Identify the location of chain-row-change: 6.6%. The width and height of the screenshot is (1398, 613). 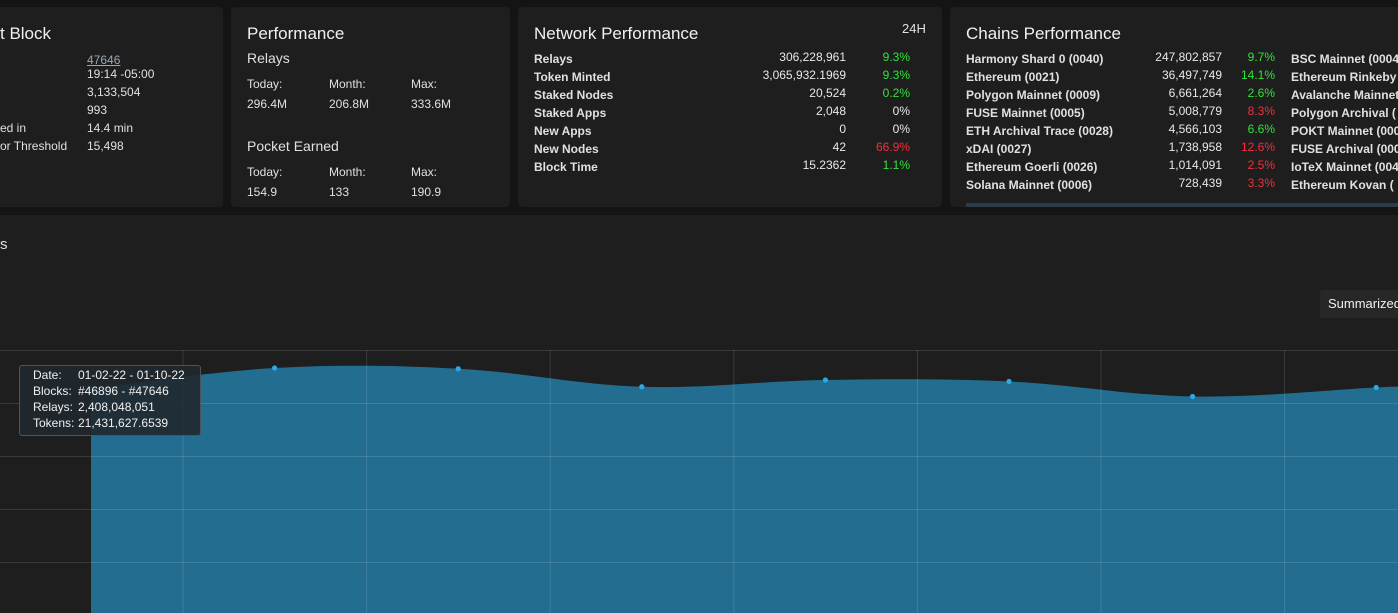
(1261, 129).